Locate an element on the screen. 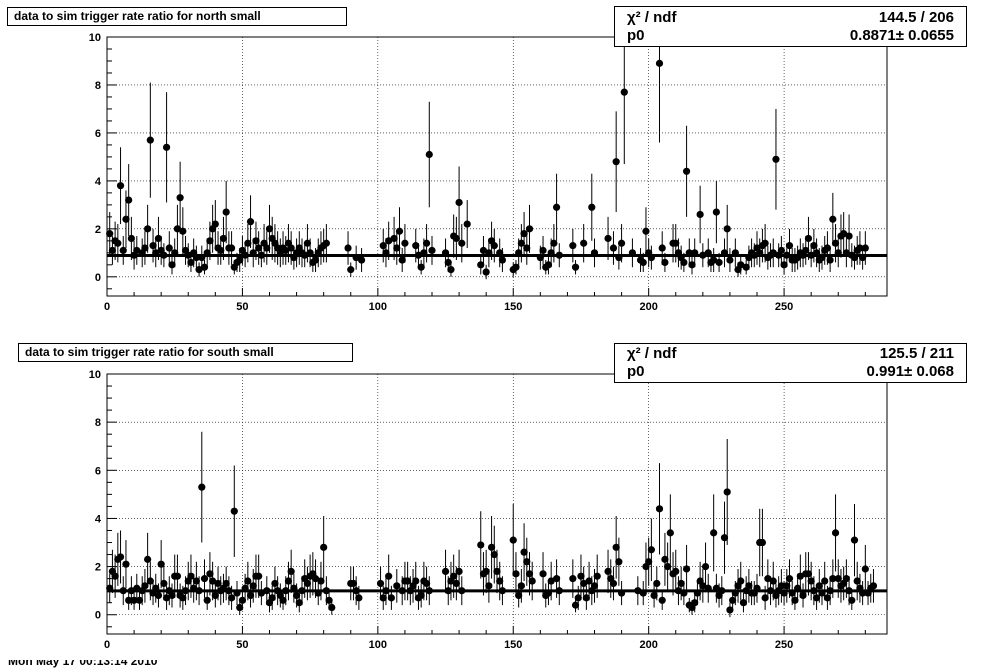 This screenshot has height=672, width=996. x-tick-label: 250 is located at coordinates (784, 645).